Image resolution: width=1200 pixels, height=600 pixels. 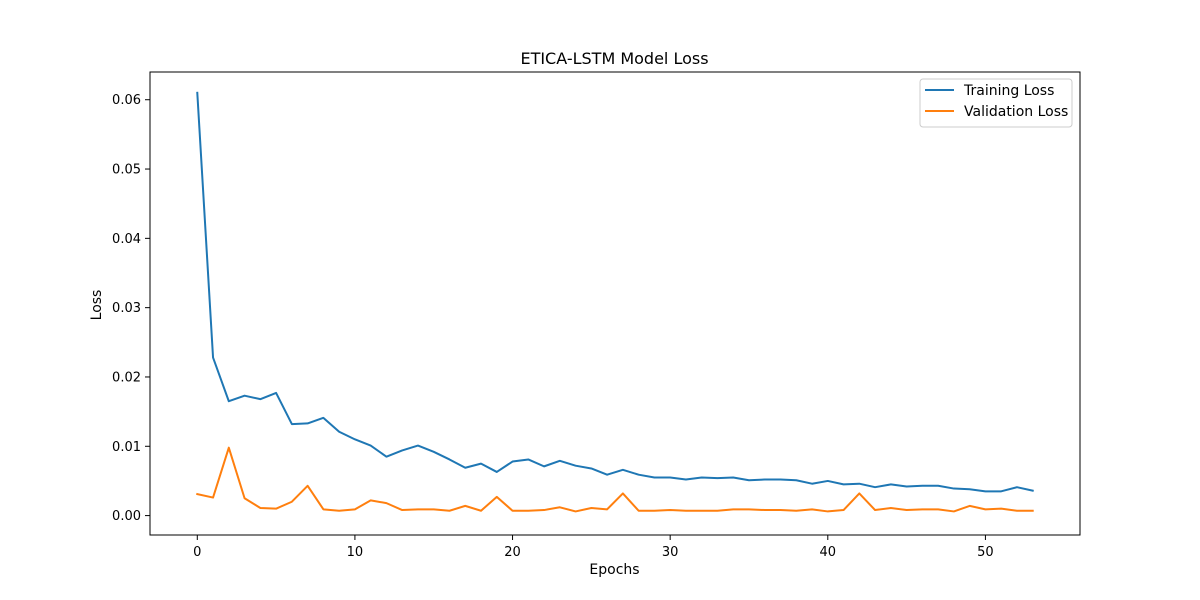 What do you see at coordinates (1008, 91) in the screenshot?
I see `legend-label-training-loss: Training Loss` at bounding box center [1008, 91].